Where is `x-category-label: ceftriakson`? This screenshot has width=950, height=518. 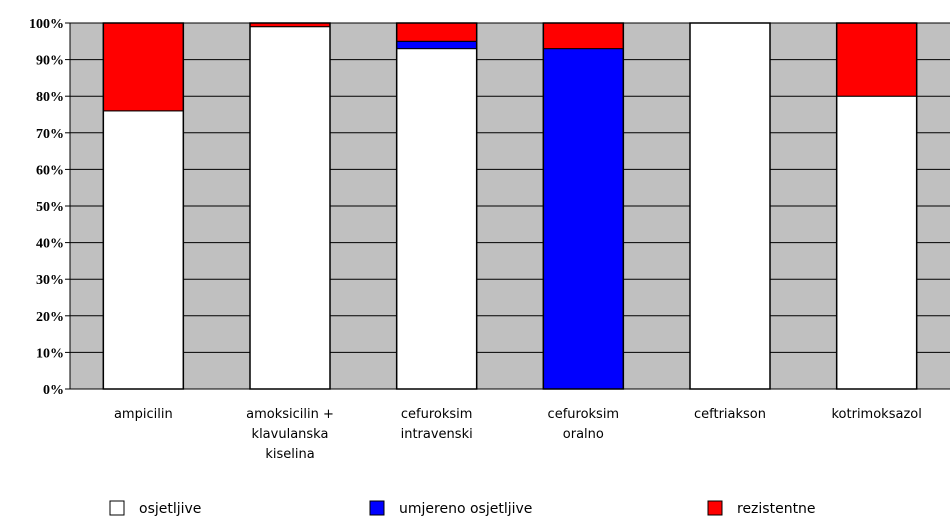 x-category-label: ceftriakson is located at coordinates (730, 414).